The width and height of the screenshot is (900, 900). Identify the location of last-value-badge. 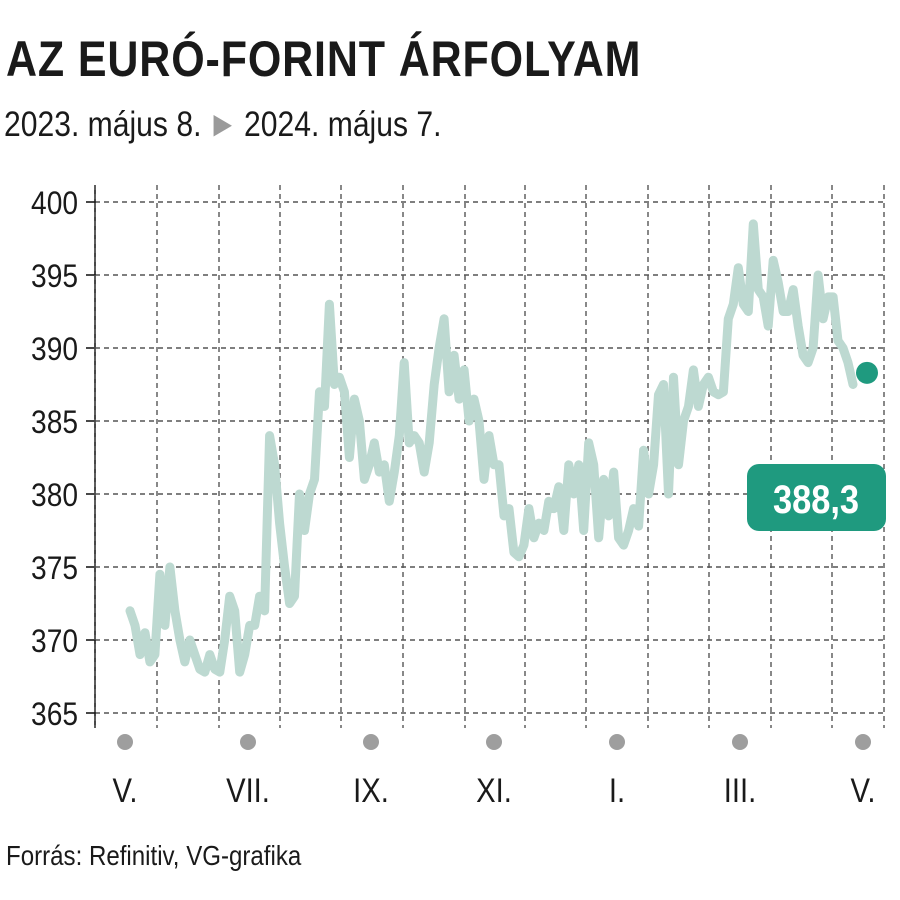
(816, 497).